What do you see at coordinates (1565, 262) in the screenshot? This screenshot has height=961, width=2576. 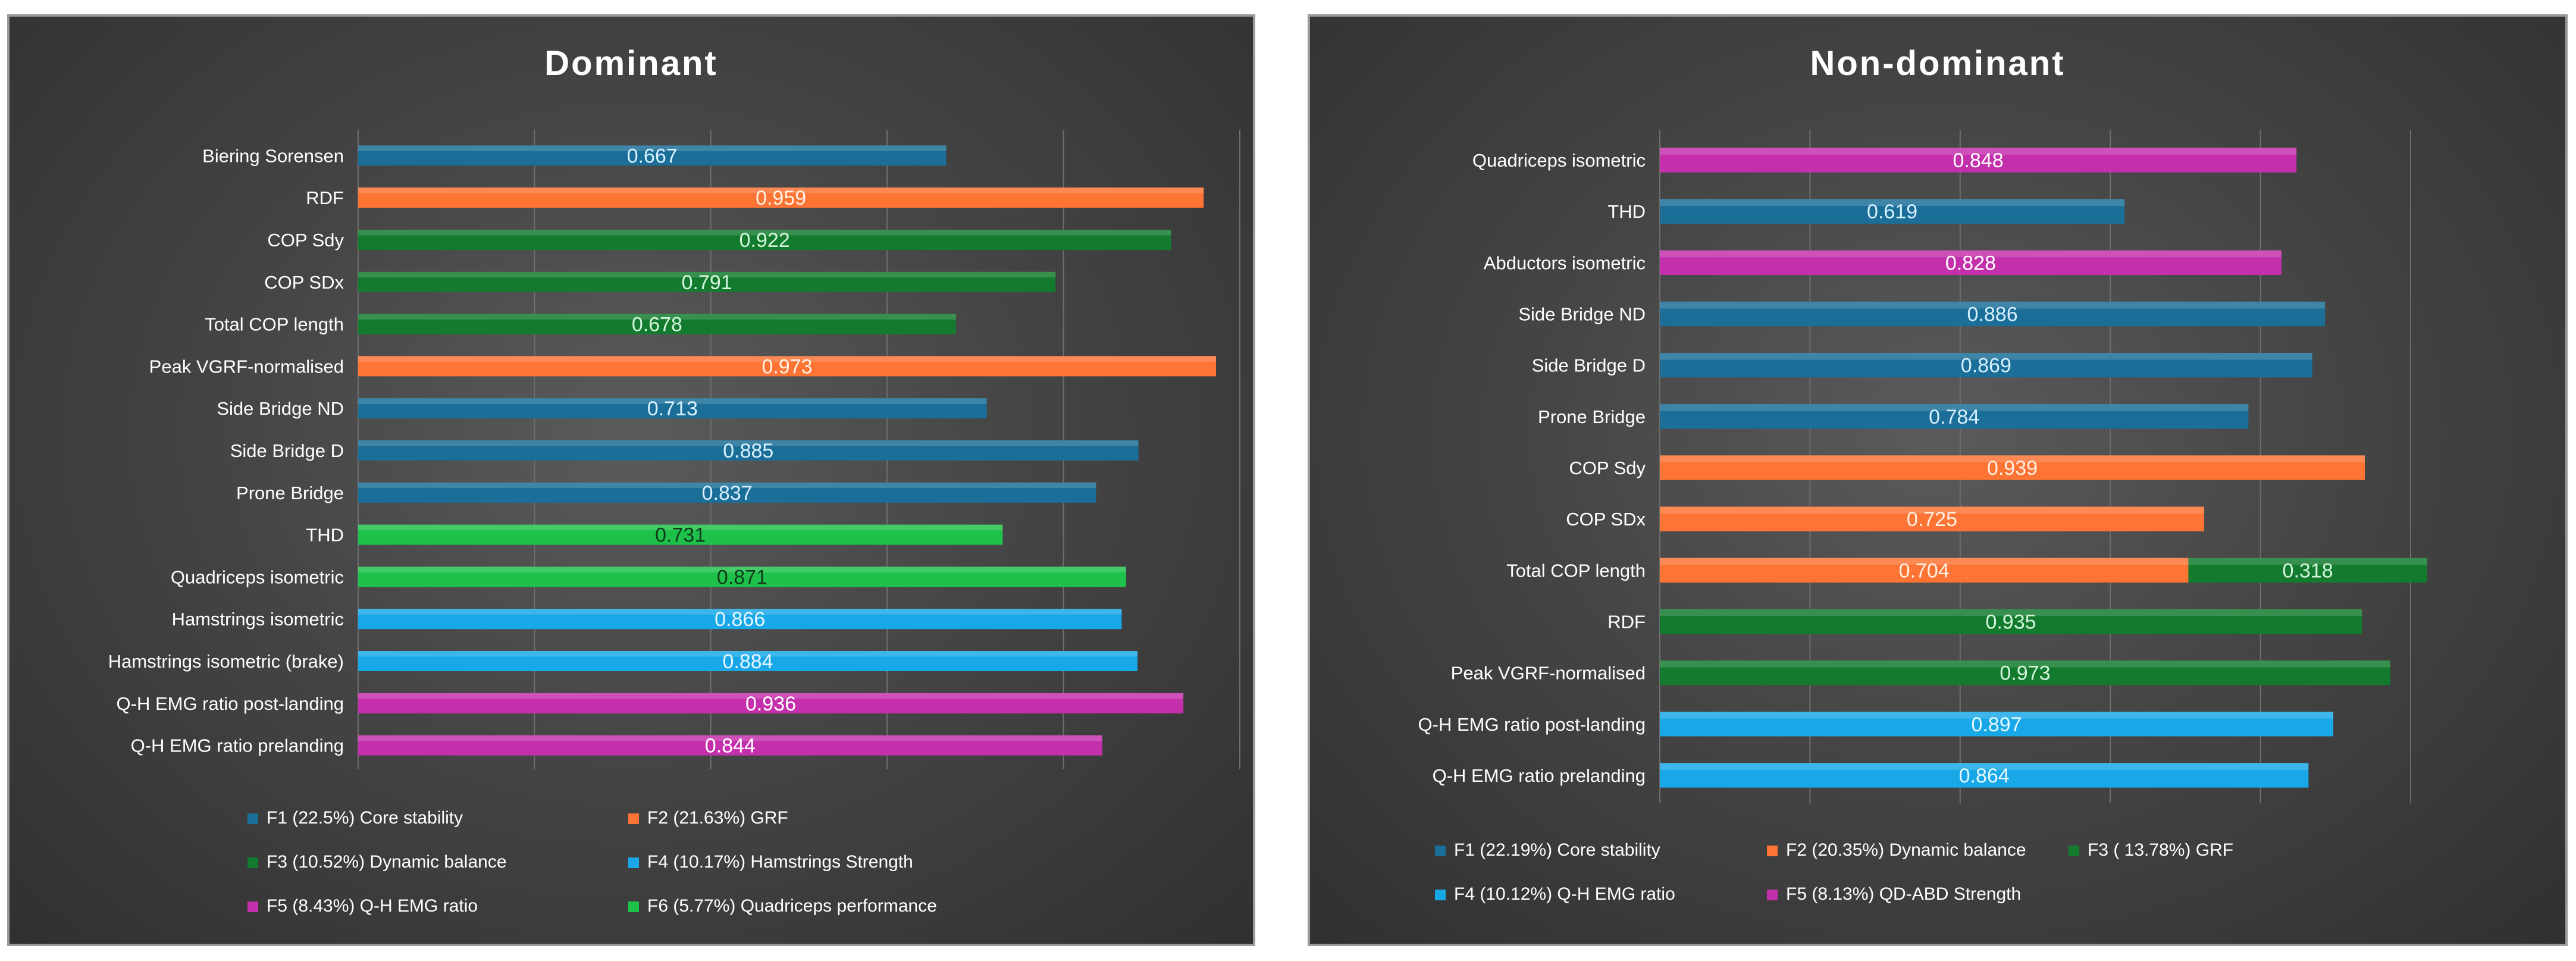 I see `category-label: Abductors isometric` at bounding box center [1565, 262].